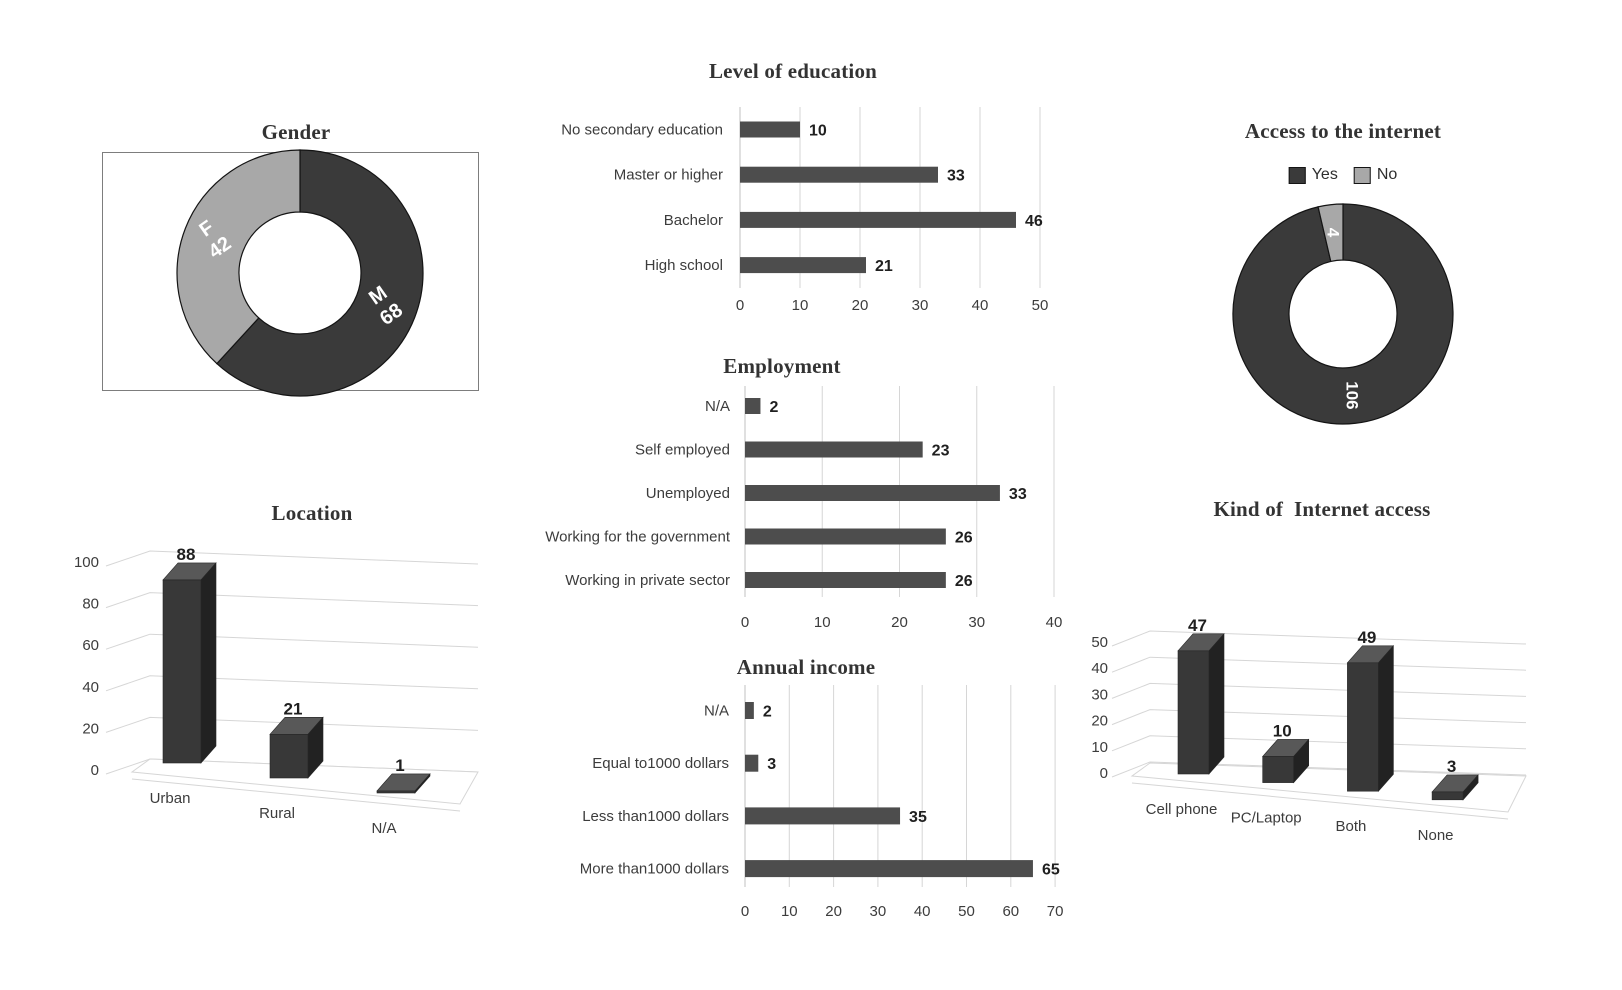  Describe the element at coordinates (1051, 870) in the screenshot. I see `value-label: 65` at that location.